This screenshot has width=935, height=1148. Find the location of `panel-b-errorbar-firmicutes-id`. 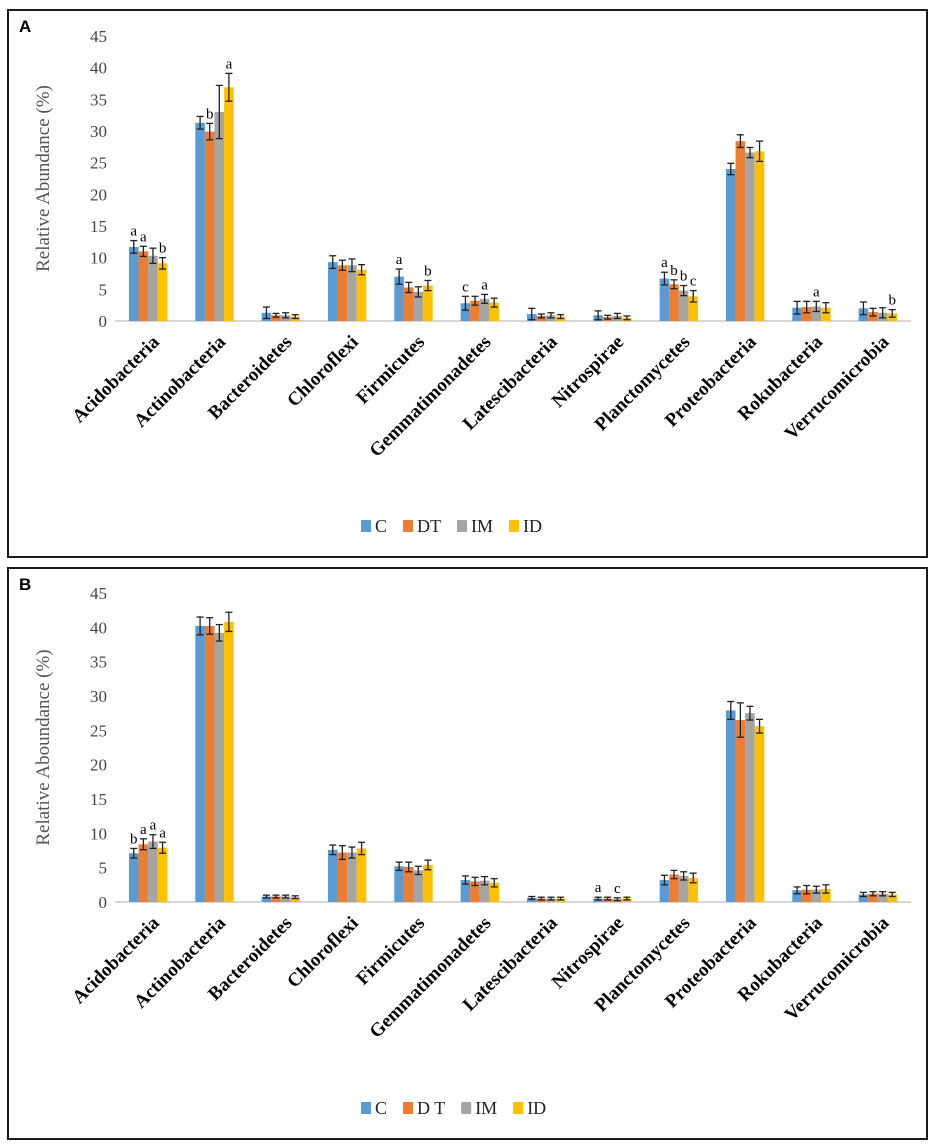

panel-b-errorbar-firmicutes-id is located at coordinates (428, 865).